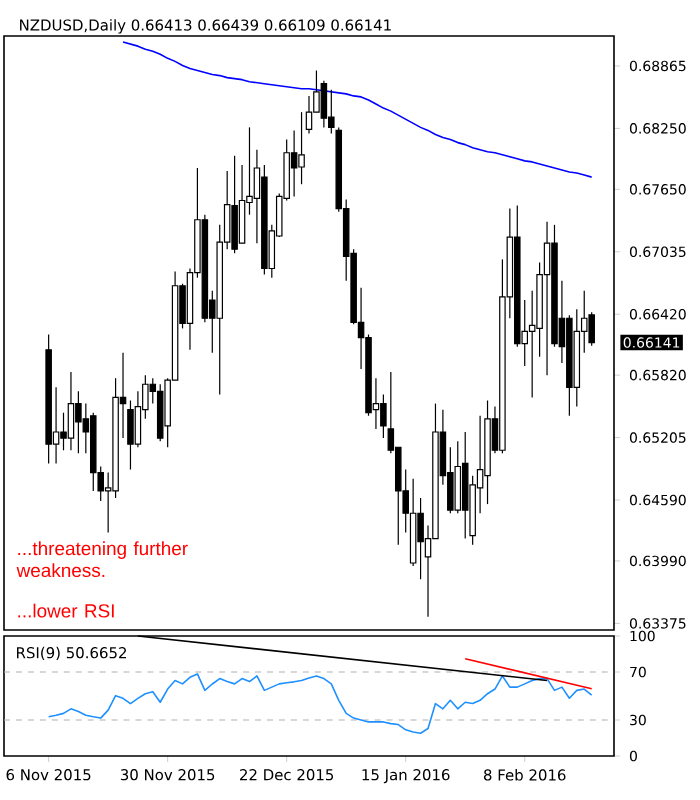  Describe the element at coordinates (102, 559) in the screenshot. I see `annotation: ...threatening further weakness.` at that location.